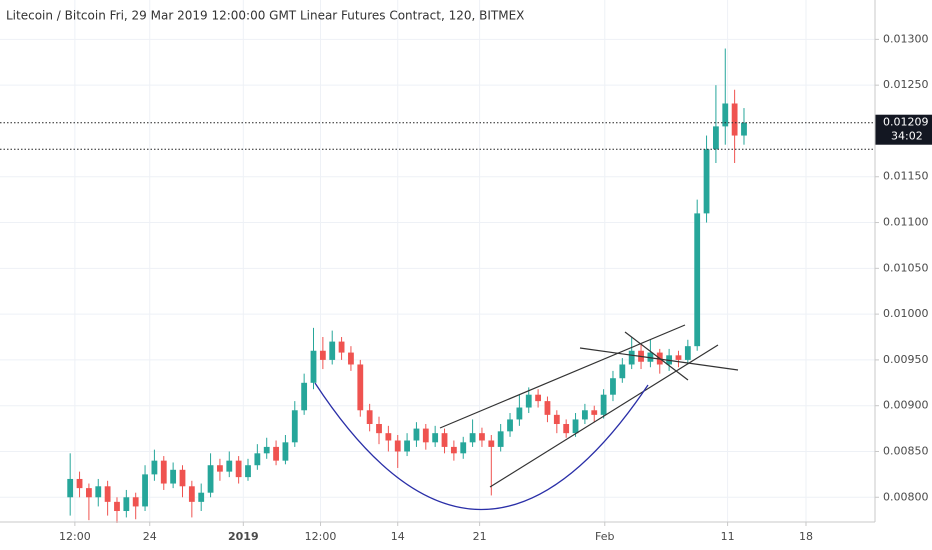 This screenshot has height=550, width=932. I want to click on x-tick-label: 21, so click(480, 536).